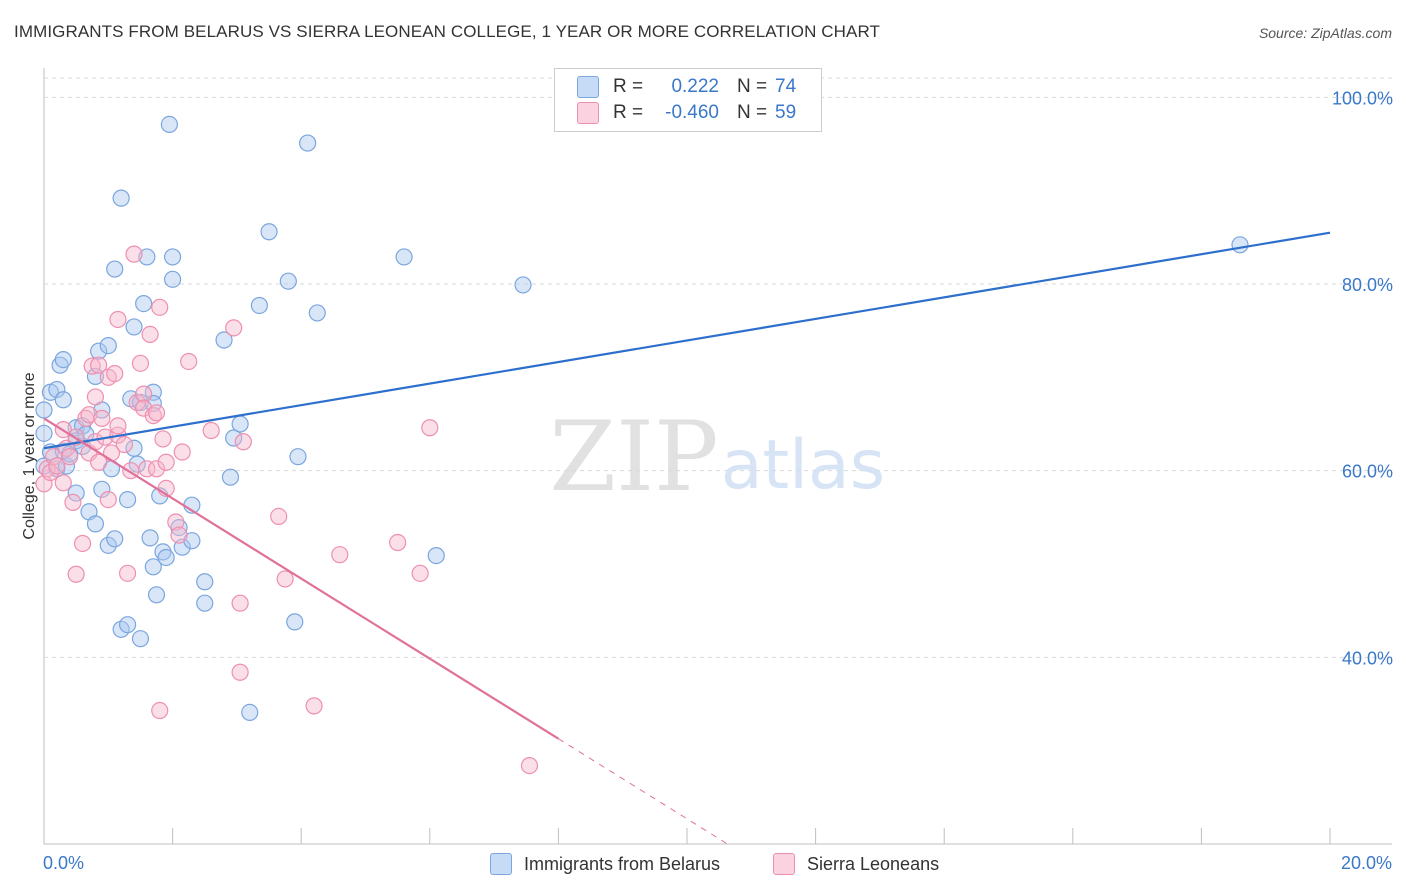  What do you see at coordinates (622, 863) in the screenshot?
I see `bottom-legend-label: Immigrants from Belarus` at bounding box center [622, 863].